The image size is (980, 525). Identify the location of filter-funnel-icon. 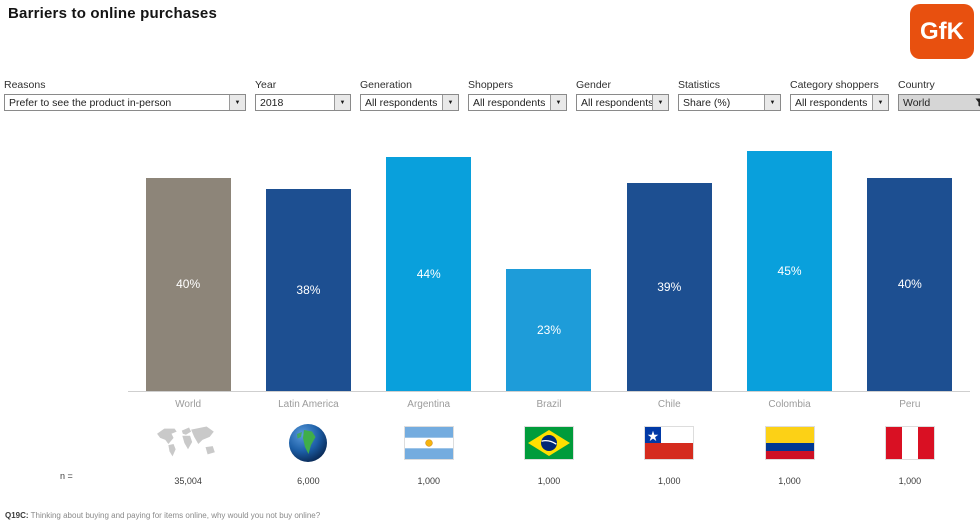
(976, 102).